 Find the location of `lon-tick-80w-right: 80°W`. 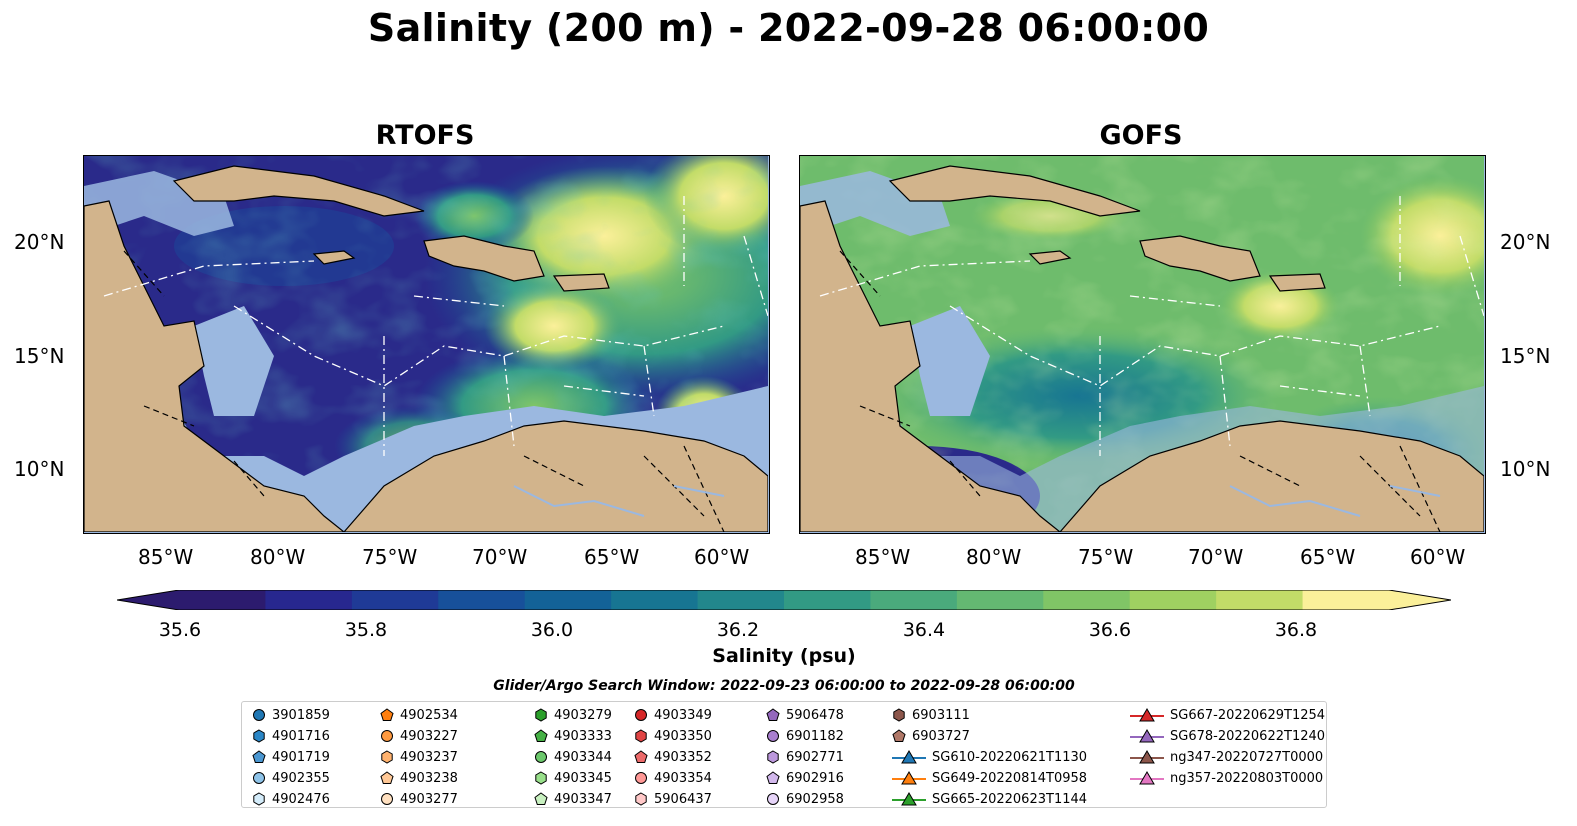

lon-tick-80w-right: 80°W is located at coordinates (994, 557).